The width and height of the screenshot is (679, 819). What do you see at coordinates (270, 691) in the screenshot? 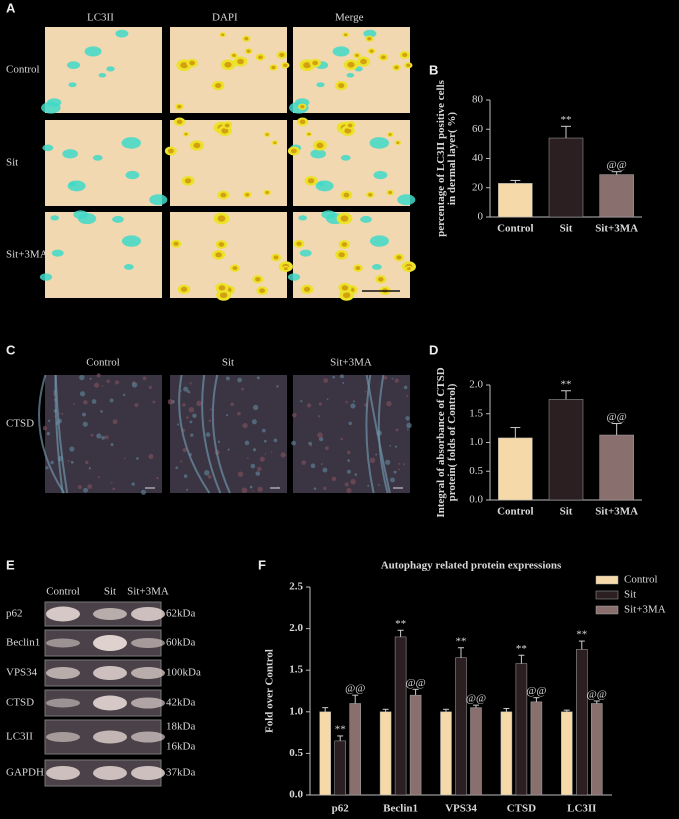
I see `y-axis-label: Fold over Control` at bounding box center [270, 691].